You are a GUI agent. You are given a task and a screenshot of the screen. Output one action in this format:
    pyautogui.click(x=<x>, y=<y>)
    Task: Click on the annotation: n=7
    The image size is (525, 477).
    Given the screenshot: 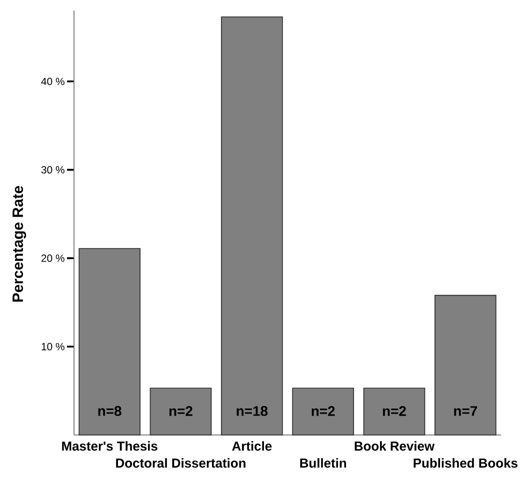 What is the action you would take?
    pyautogui.click(x=466, y=411)
    